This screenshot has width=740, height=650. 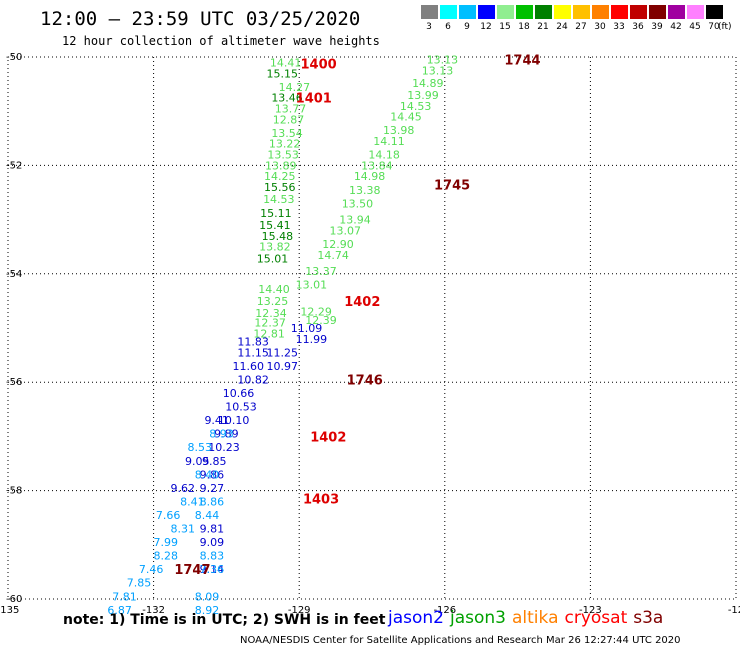 I want to click on wave-height-point: 9.27, so click(x=212, y=488).